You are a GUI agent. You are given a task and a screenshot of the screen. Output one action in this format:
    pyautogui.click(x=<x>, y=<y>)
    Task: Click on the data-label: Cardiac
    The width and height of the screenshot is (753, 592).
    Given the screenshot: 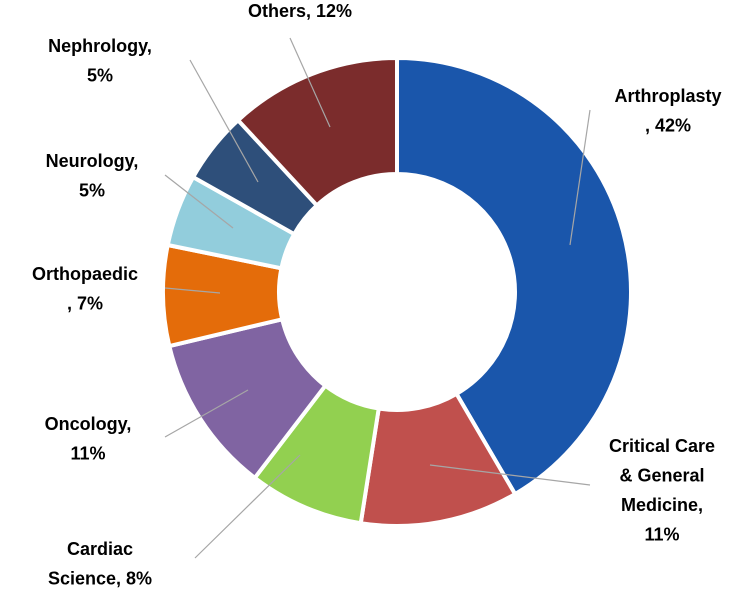 What is the action you would take?
    pyautogui.click(x=100, y=549)
    